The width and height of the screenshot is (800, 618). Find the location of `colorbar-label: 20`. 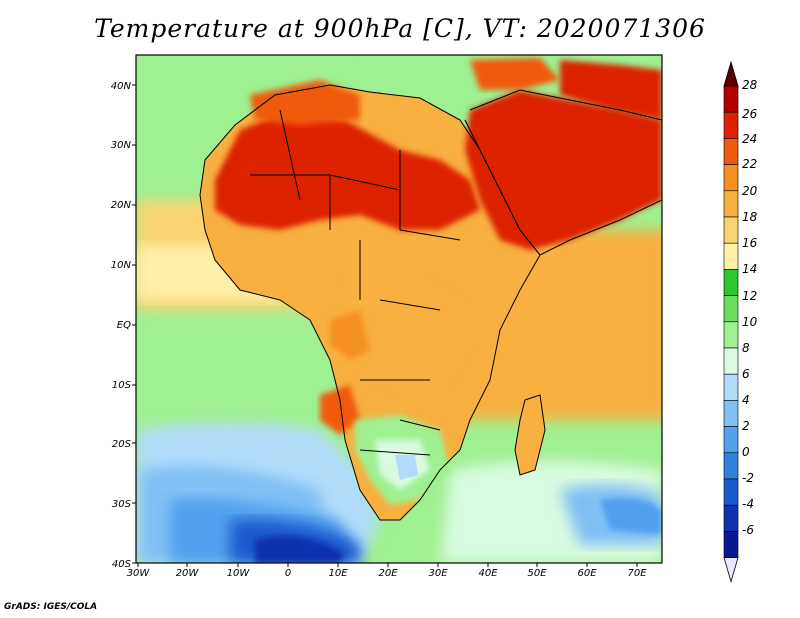

colorbar-label: 20 is located at coordinates (750, 191).